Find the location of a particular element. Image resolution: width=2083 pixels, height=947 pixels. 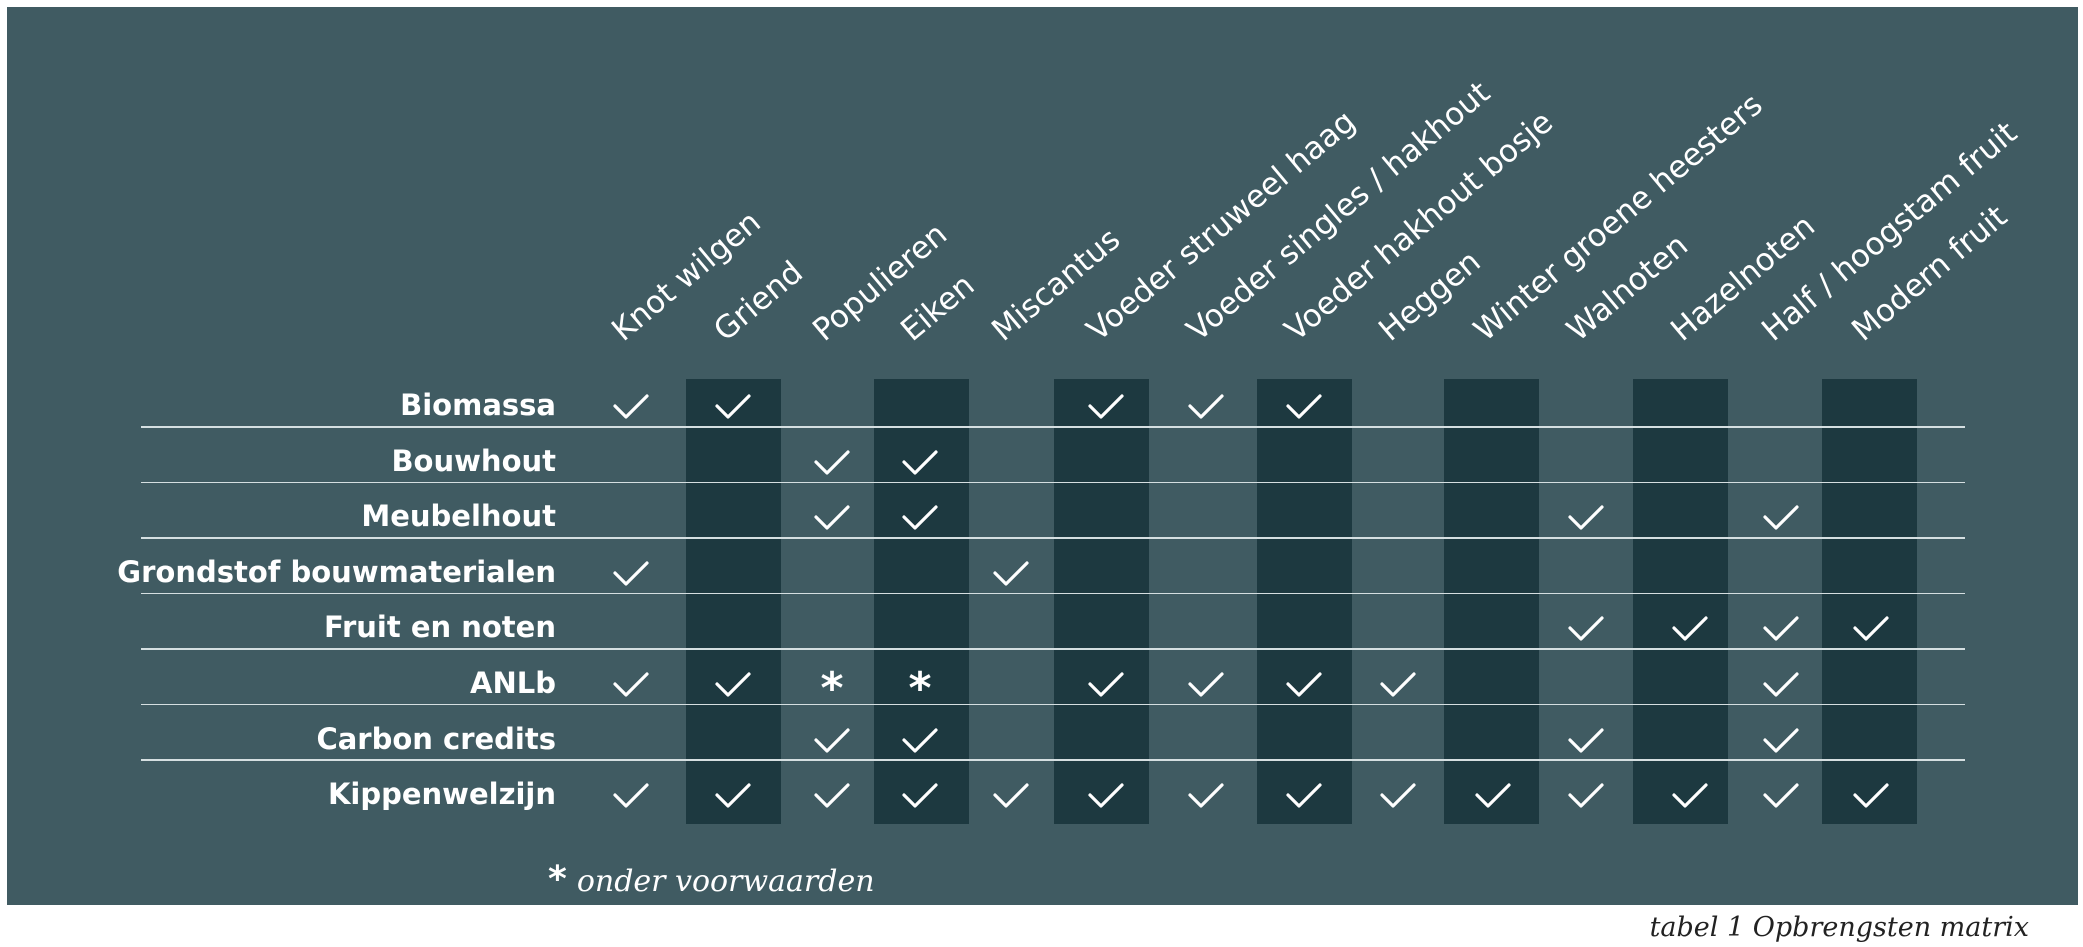

table-caption: tabel 1 Opbrengsten matrix is located at coordinates (1839, 927).